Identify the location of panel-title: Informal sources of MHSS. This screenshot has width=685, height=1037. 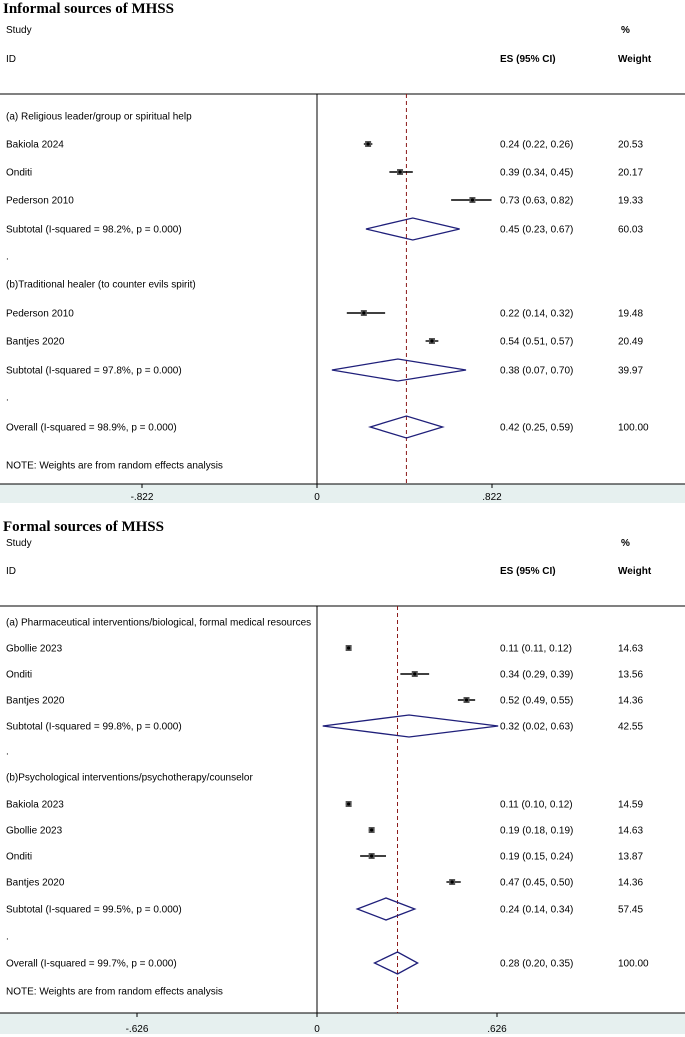
(88, 9).